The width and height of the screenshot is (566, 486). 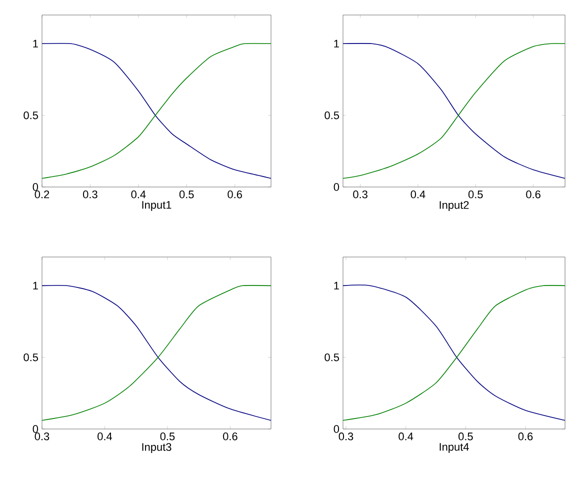 I want to click on x-axis-title: Input4, so click(x=454, y=448).